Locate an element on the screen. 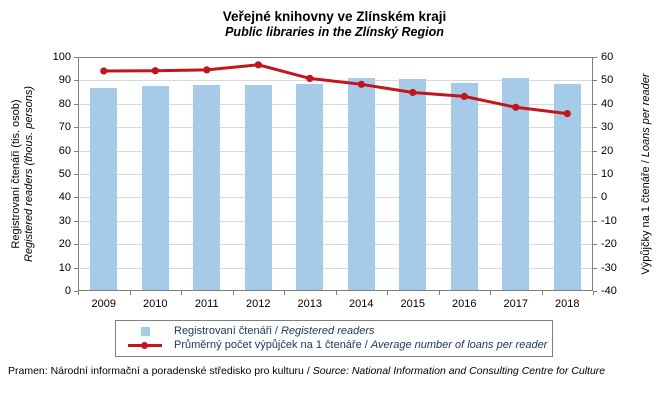 This screenshot has height=400, width=669. bar-series-marker-icon is located at coordinates (145, 331).